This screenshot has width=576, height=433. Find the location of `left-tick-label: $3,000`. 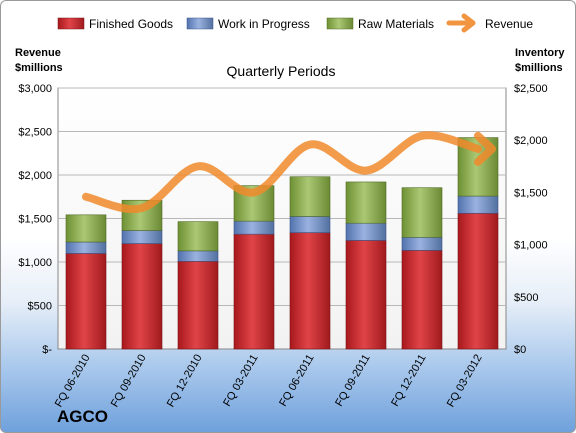

left-tick-label: $3,000 is located at coordinates (35, 89).